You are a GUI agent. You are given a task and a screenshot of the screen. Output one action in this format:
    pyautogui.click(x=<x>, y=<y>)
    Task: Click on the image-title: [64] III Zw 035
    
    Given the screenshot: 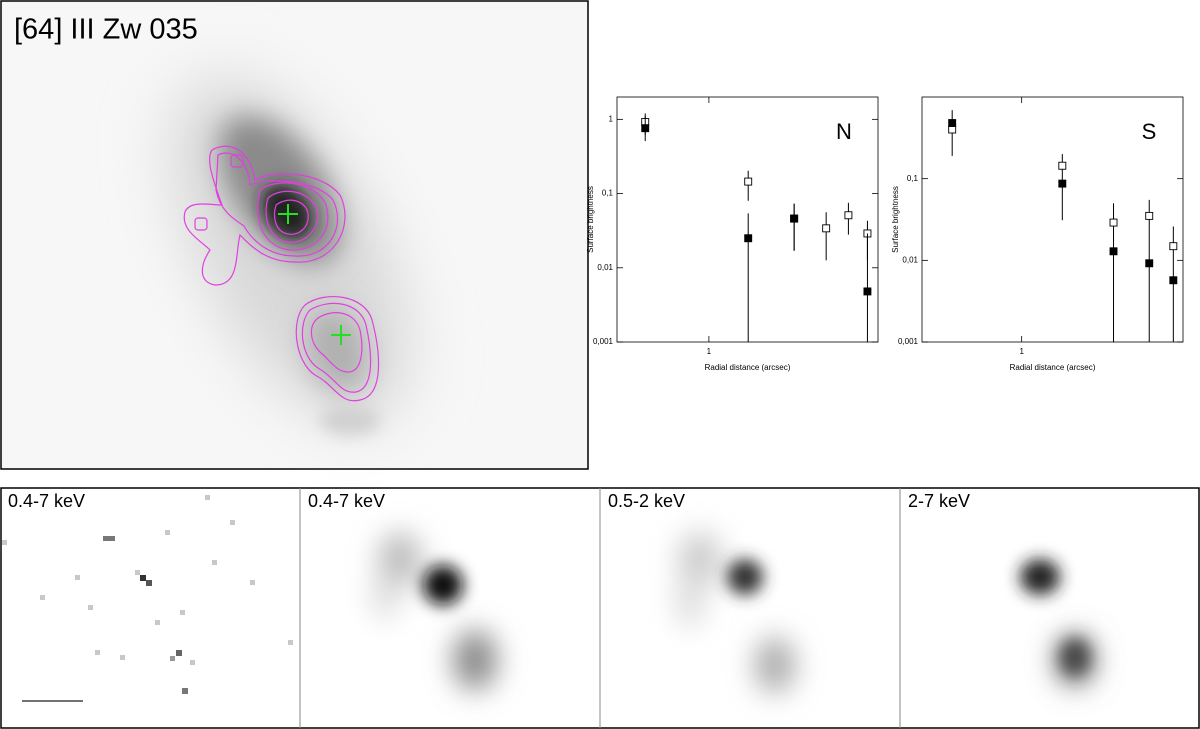 What is the action you would take?
    pyautogui.click(x=106, y=30)
    